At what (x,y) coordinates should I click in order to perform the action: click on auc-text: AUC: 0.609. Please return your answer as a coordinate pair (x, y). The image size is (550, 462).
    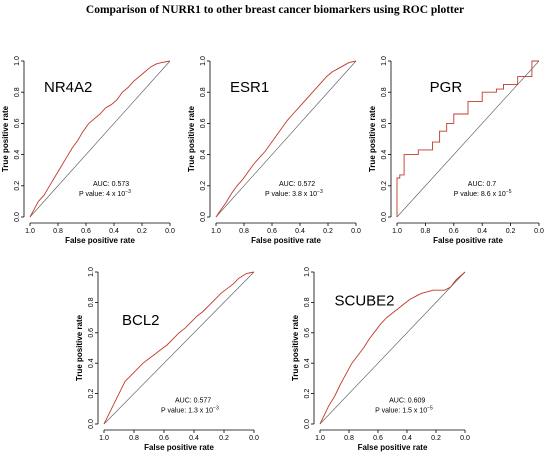
    Looking at the image, I should click on (407, 401).